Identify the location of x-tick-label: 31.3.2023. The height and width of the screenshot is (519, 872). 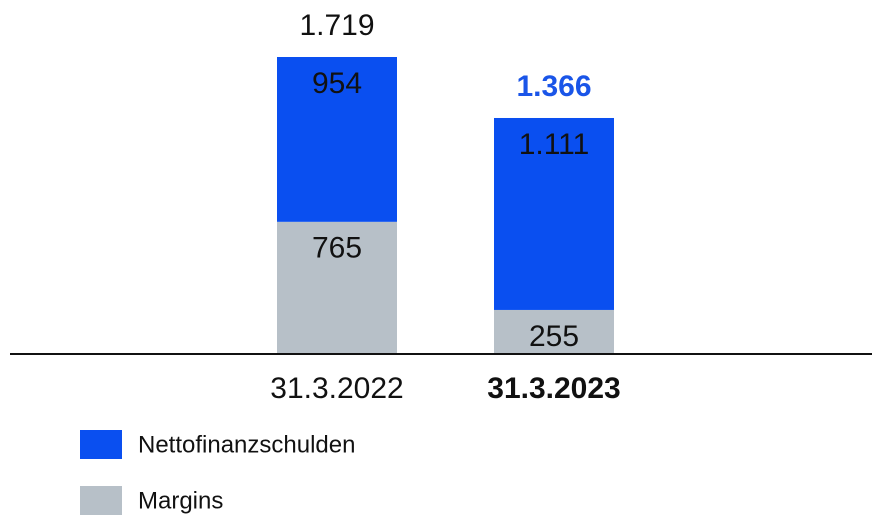
(553, 388).